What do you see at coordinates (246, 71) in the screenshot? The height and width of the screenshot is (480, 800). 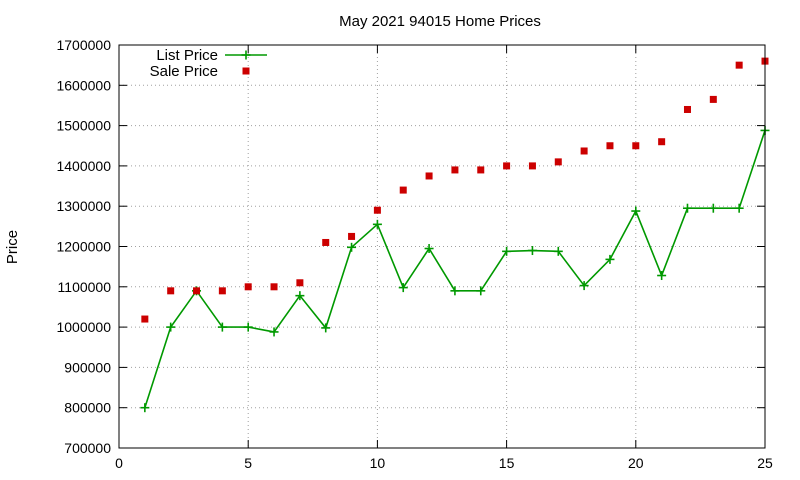 I see `legend-square-marker` at bounding box center [246, 71].